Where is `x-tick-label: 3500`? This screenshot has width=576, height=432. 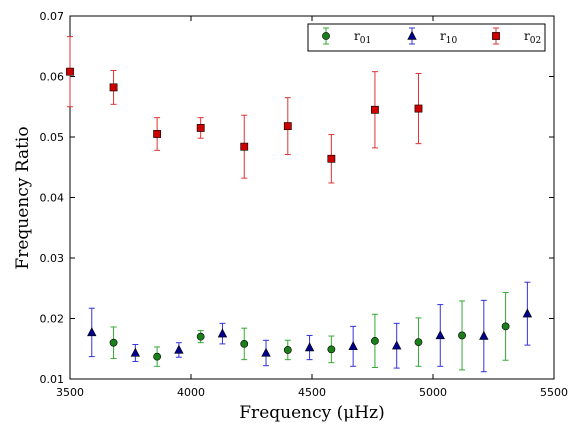
x-tick-label: 3500 is located at coordinates (70, 392).